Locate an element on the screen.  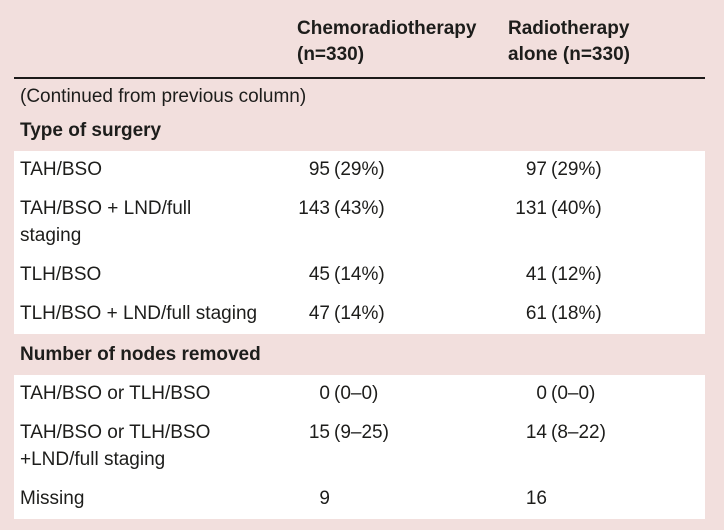
column-header-chemoradiotherapy: Chemoradiotherapy (n=330) is located at coordinates (378, 46).